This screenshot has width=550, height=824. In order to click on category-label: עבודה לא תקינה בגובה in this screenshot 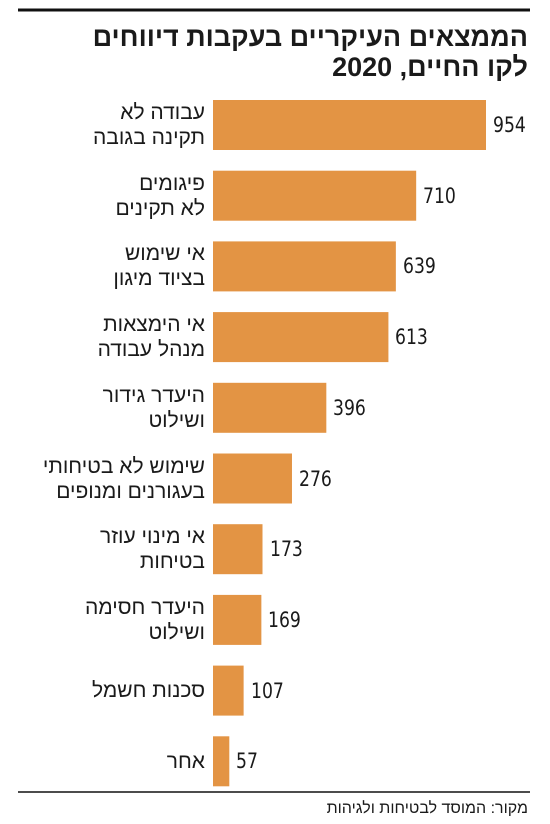, I will do `click(148, 125)`.